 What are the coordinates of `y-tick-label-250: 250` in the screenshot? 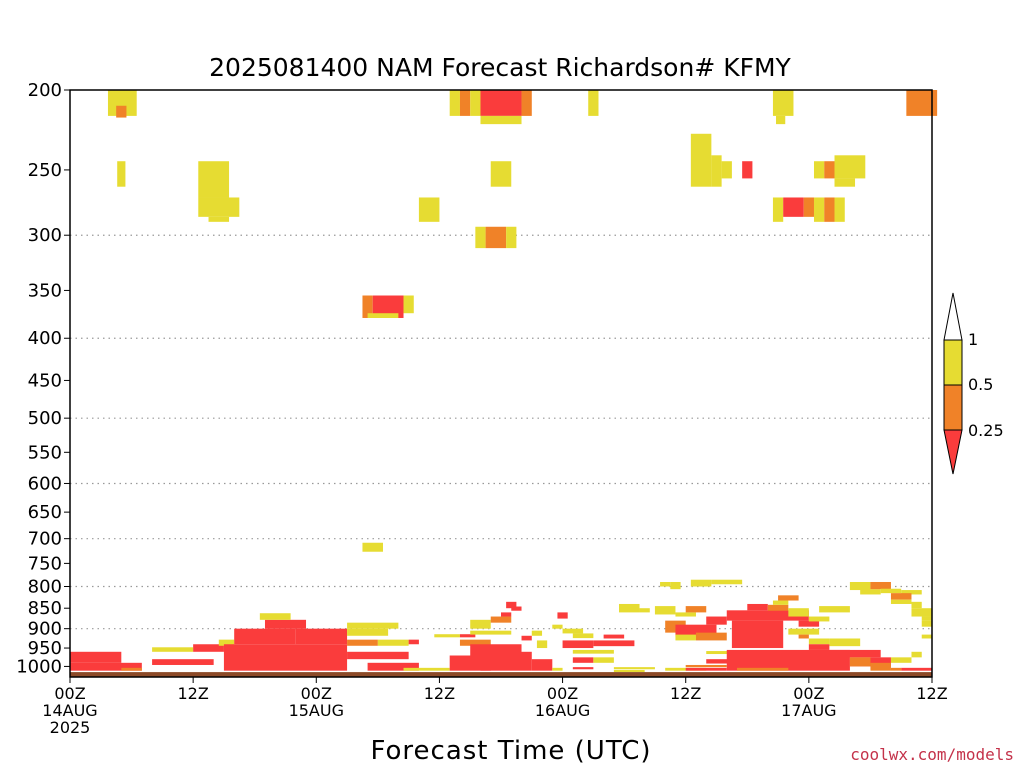 It's located at (45, 170).